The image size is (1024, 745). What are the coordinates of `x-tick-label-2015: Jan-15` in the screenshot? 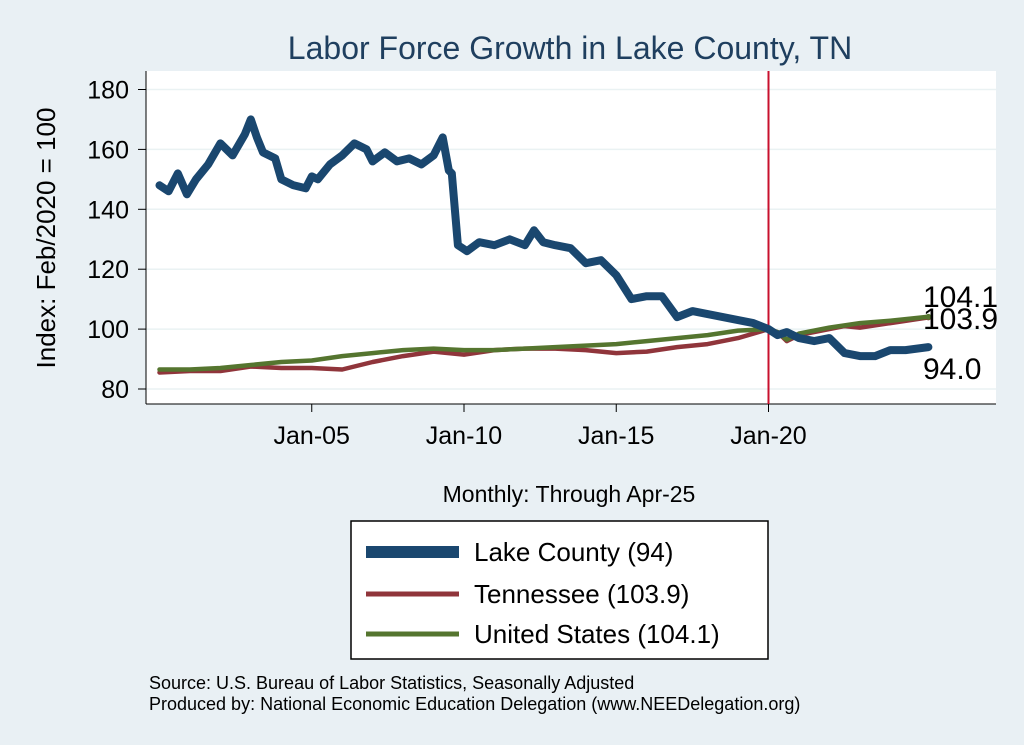 It's located at (616, 436).